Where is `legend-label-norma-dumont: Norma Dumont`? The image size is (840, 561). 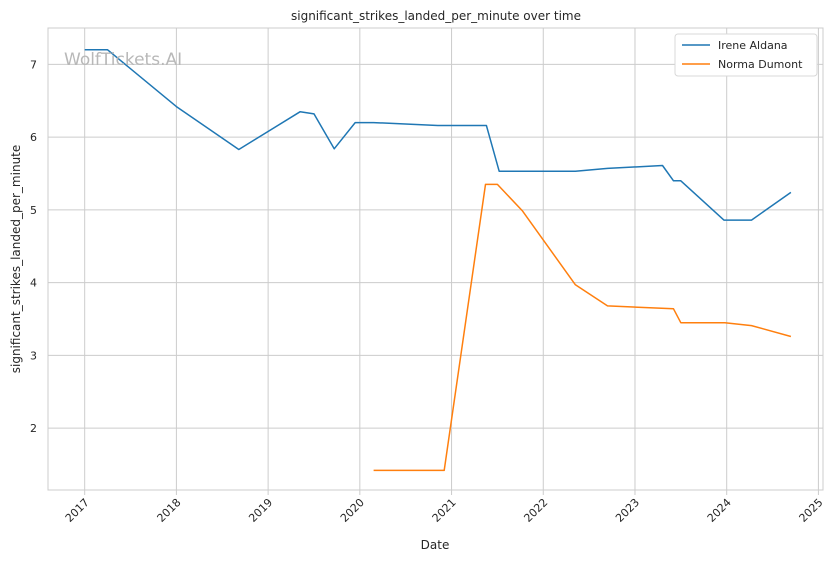 legend-label-norma-dumont: Norma Dumont is located at coordinates (760, 64).